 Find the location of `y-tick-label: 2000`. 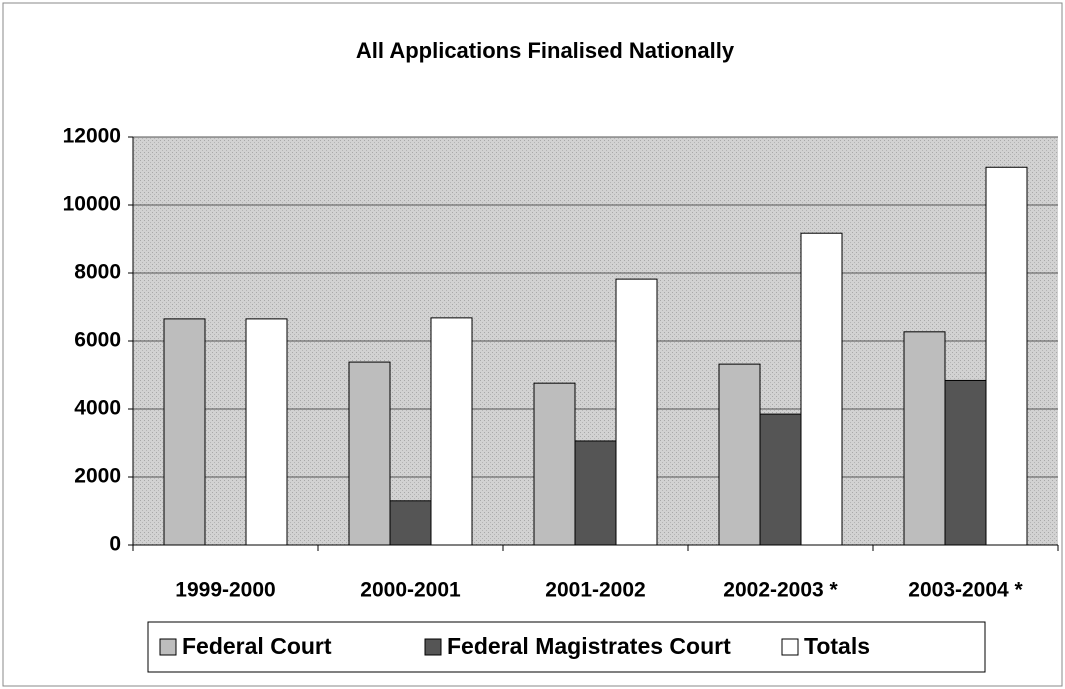

y-tick-label: 2000 is located at coordinates (97, 476).